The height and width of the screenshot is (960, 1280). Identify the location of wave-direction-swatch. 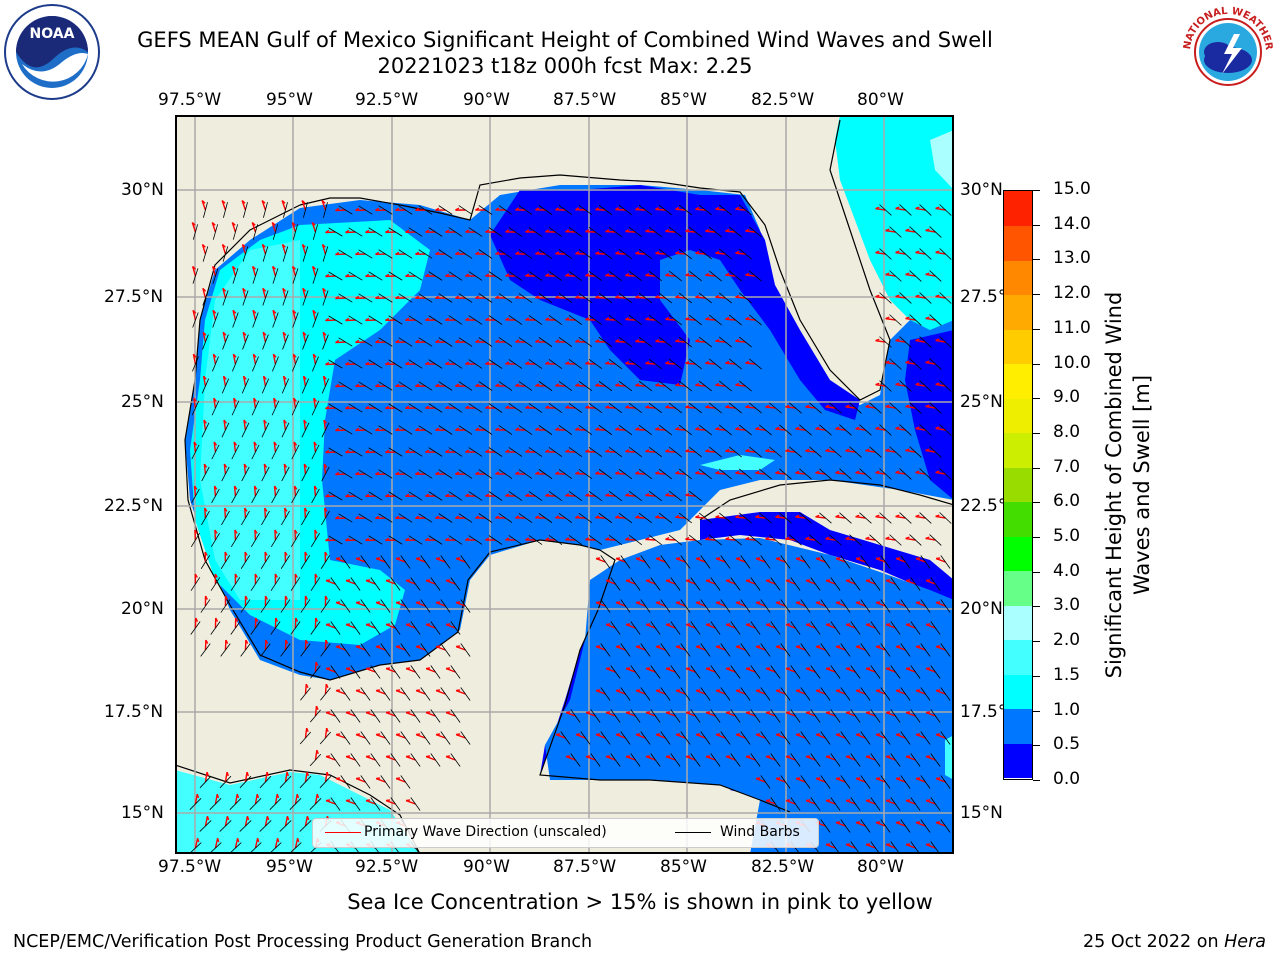
(343, 832).